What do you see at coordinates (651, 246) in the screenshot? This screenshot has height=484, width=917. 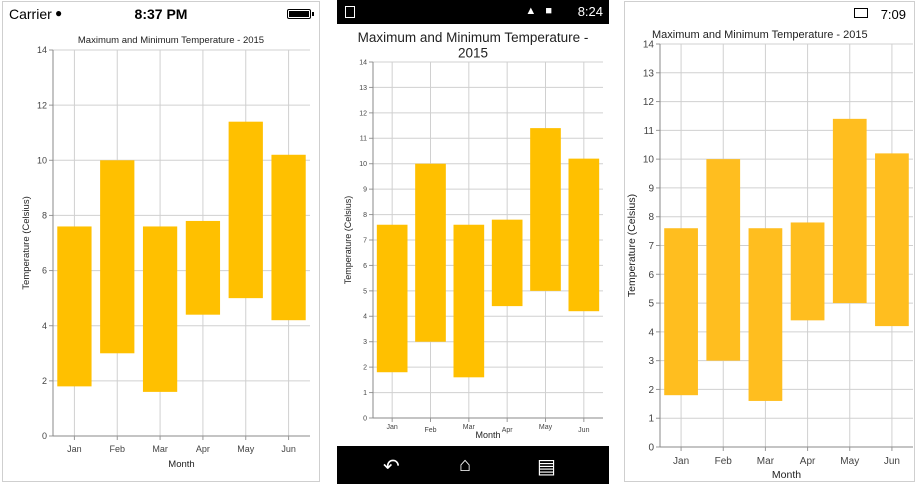 I see `y-tick-label: 7` at bounding box center [651, 246].